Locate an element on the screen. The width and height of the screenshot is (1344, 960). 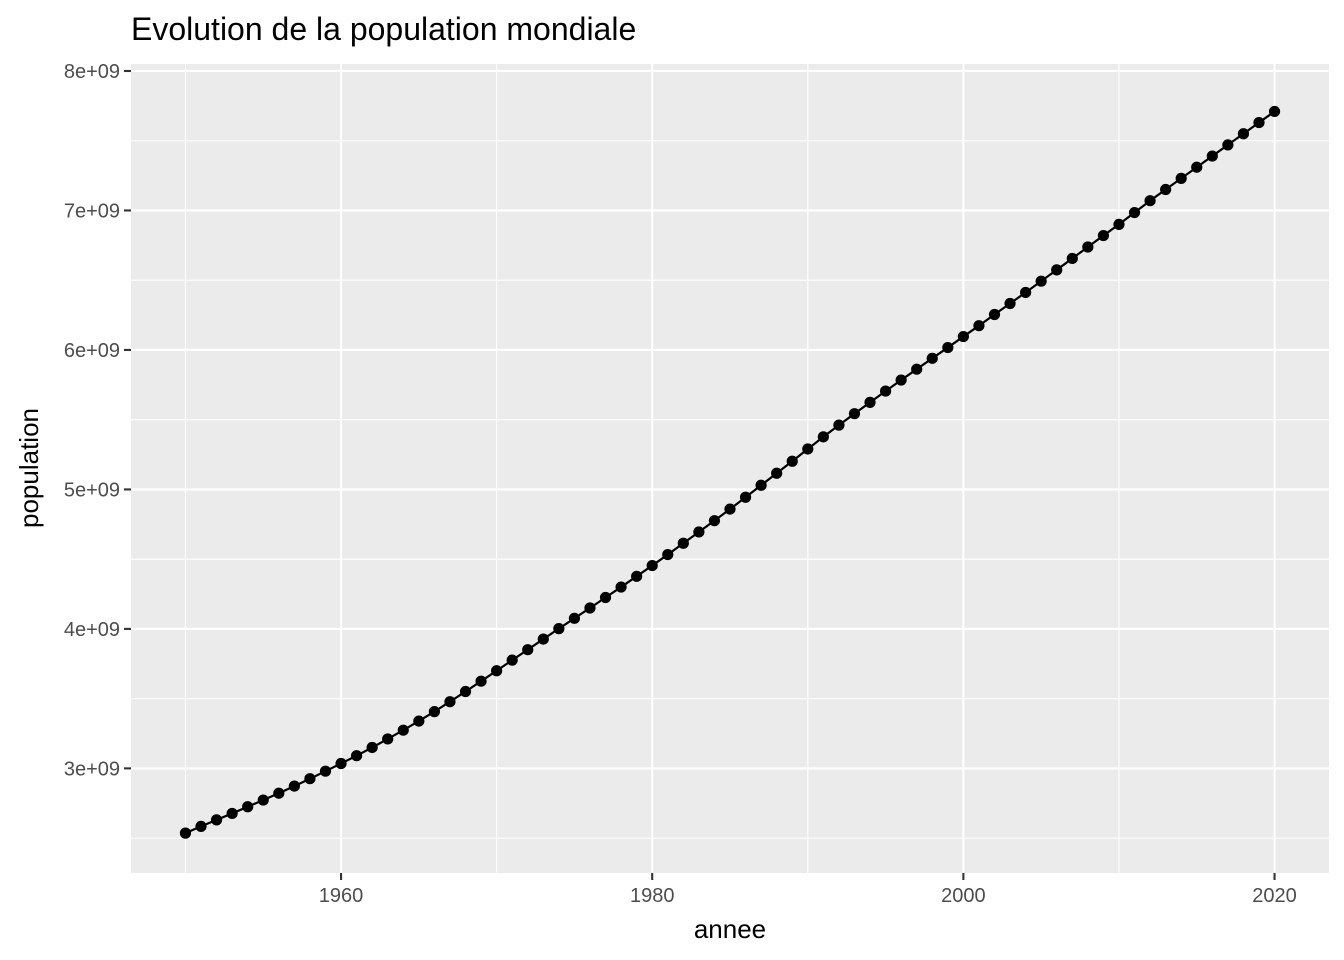
y-tick-label: 7e+09 is located at coordinates (92, 211).